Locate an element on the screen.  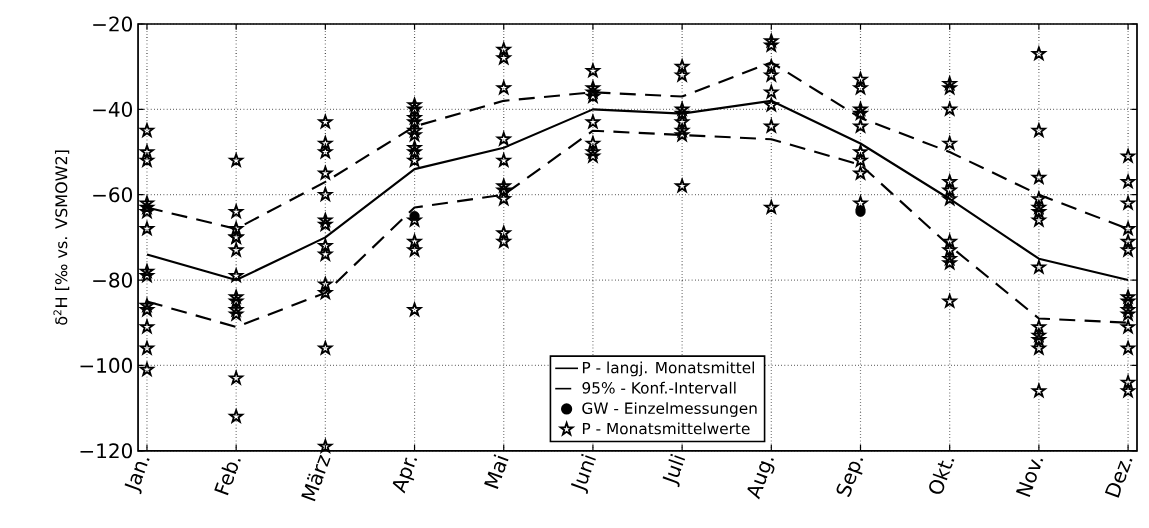
legend-label: P - Monatsmittelwerte is located at coordinates (666, 428).